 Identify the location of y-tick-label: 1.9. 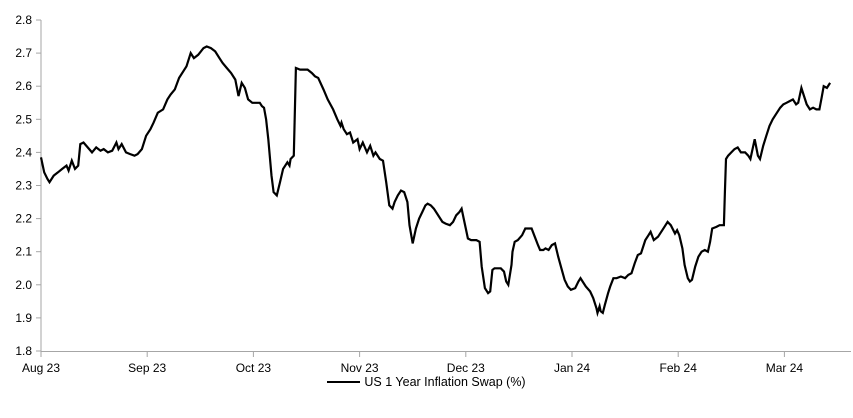
(23, 318).